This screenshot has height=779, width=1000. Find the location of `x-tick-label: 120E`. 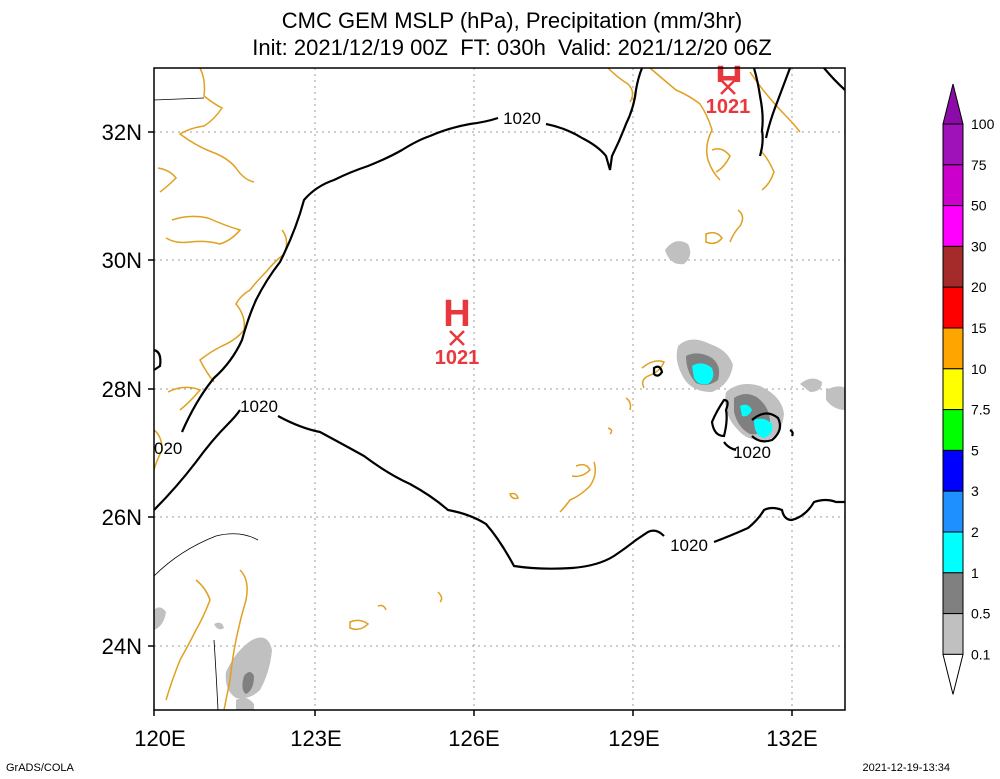

x-tick-label: 120E is located at coordinates (159, 738).